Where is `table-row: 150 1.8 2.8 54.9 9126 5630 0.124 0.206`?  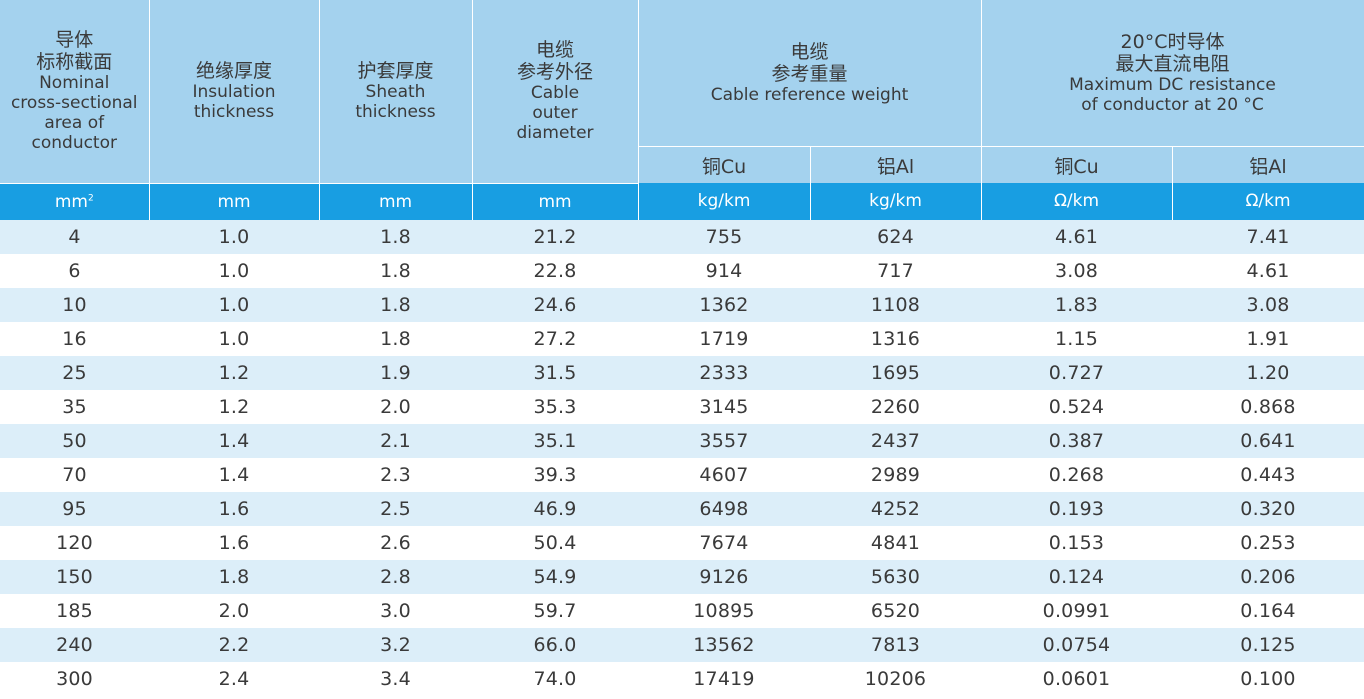
table-row: 150 1.8 2.8 54.9 9126 5630 0.124 0.206 is located at coordinates (682, 576).